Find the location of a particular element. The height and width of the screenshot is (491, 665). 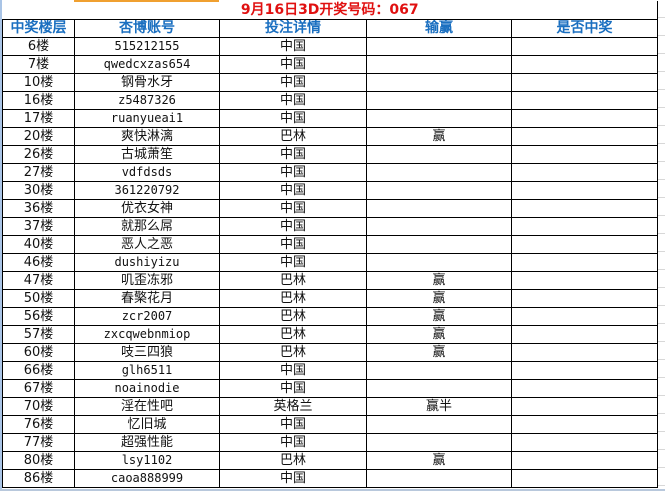

cell-floor: 36楼 is located at coordinates (38, 208).